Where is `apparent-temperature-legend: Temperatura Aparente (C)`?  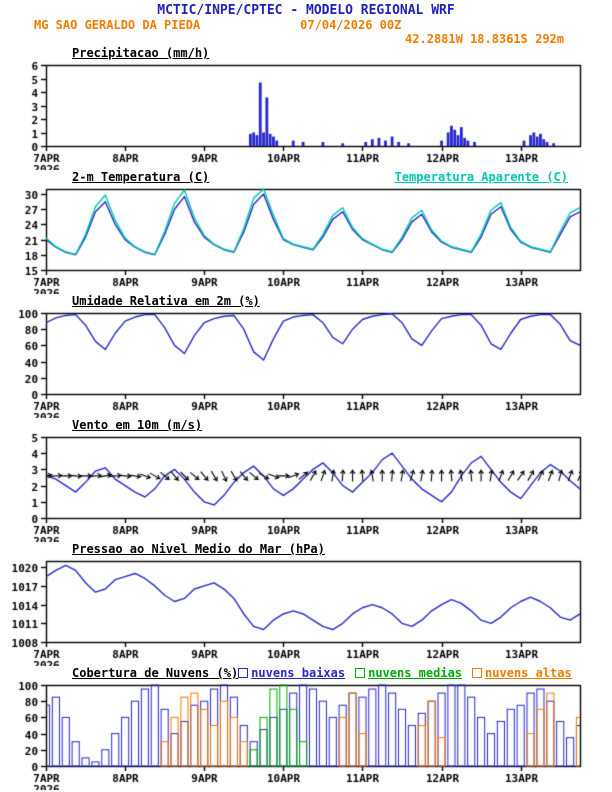 apparent-temperature-legend: Temperatura Aparente (C) is located at coordinates (481, 177).